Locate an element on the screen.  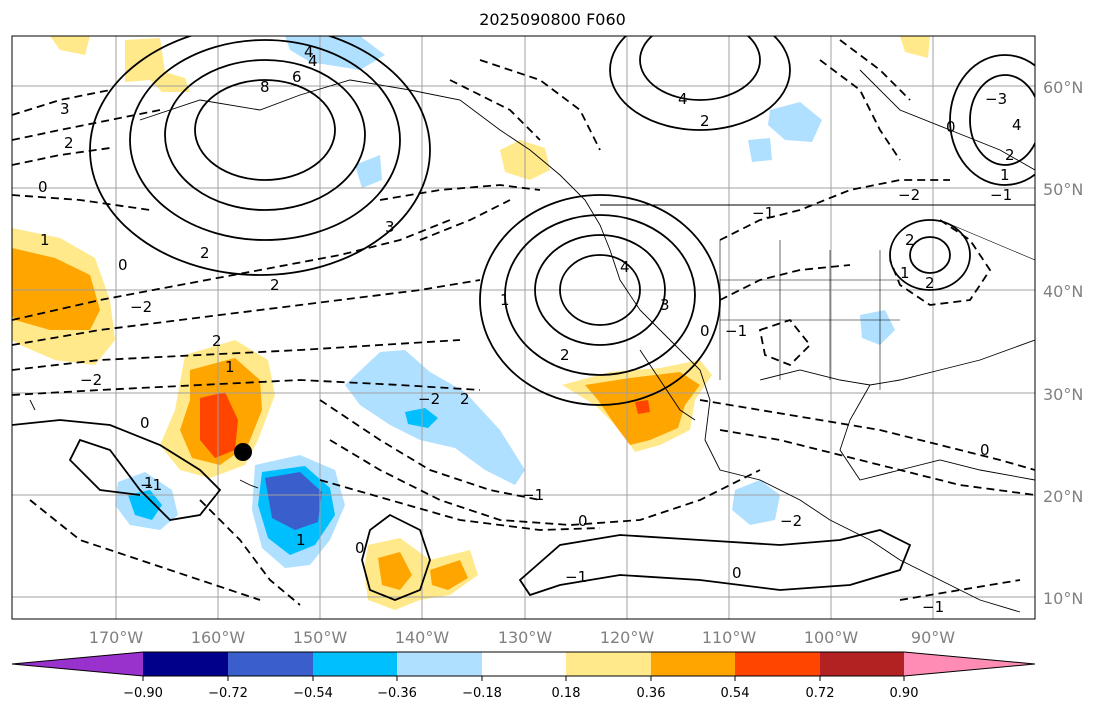
contour-label: −3 is located at coordinates (996, 99).